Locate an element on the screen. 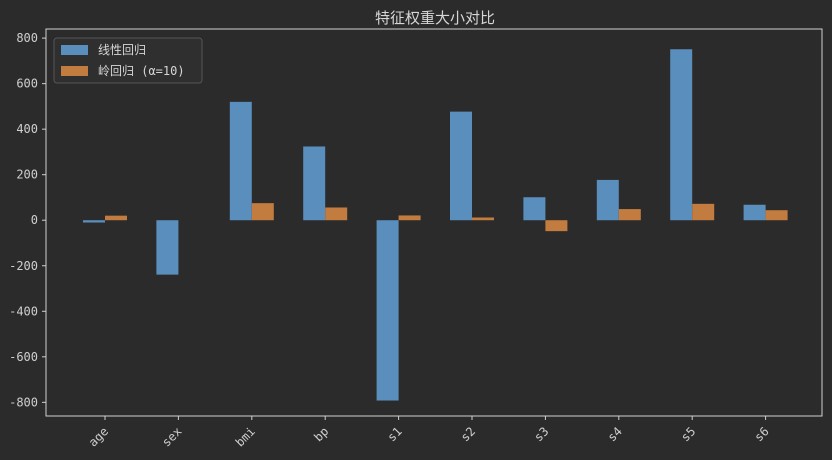 This screenshot has height=460, width=832. bar-linear-bp is located at coordinates (314, 183).